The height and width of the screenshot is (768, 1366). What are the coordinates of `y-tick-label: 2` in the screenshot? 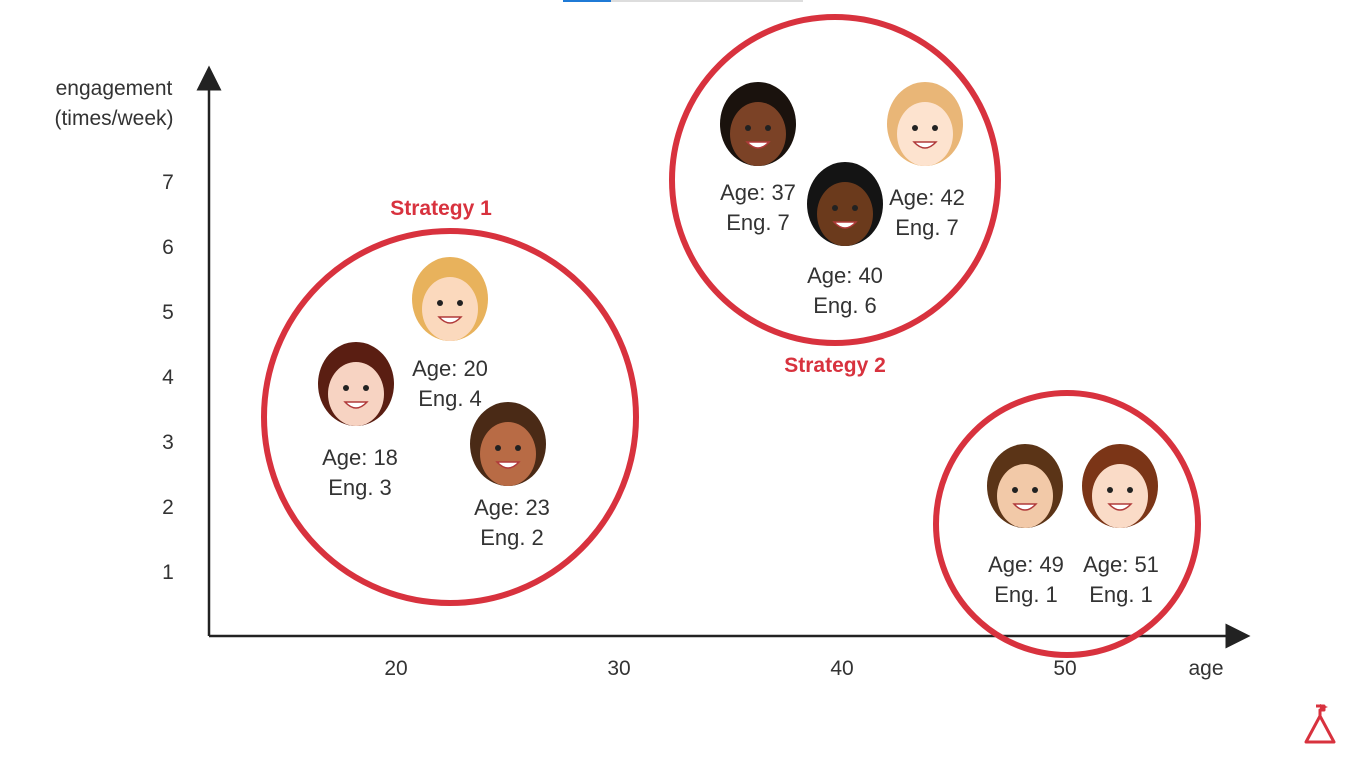 It's located at (168, 507).